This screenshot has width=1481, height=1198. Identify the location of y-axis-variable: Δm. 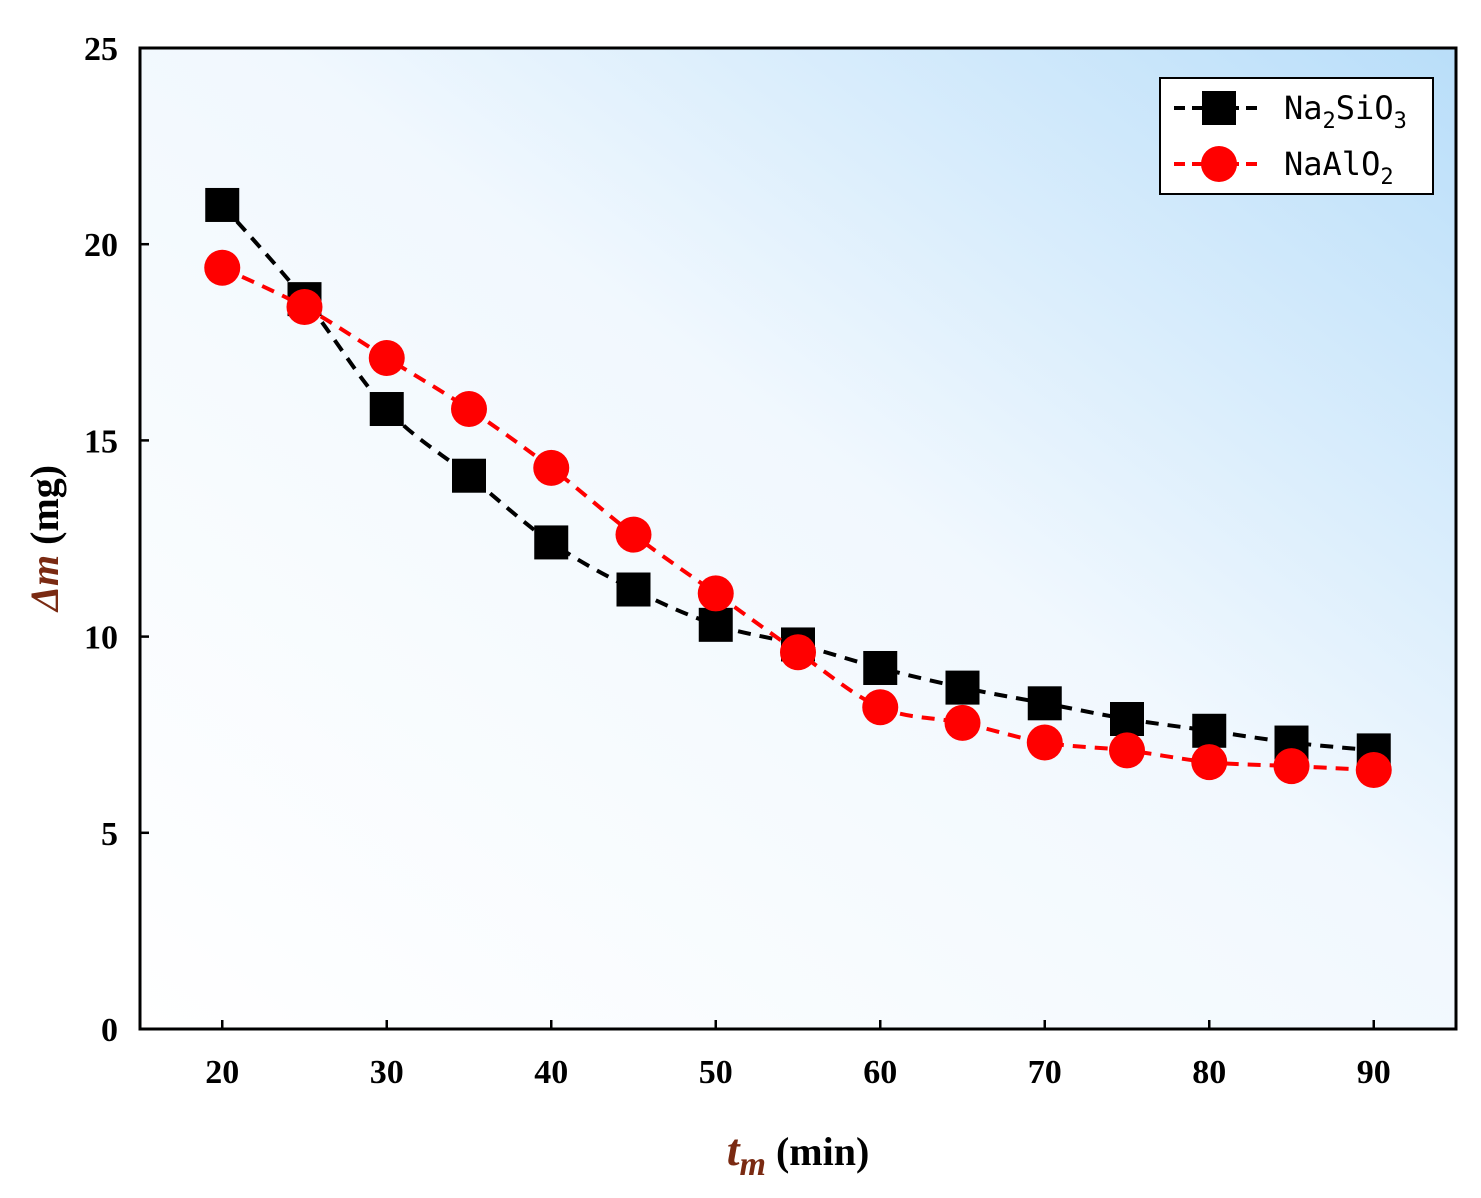
(44, 584).